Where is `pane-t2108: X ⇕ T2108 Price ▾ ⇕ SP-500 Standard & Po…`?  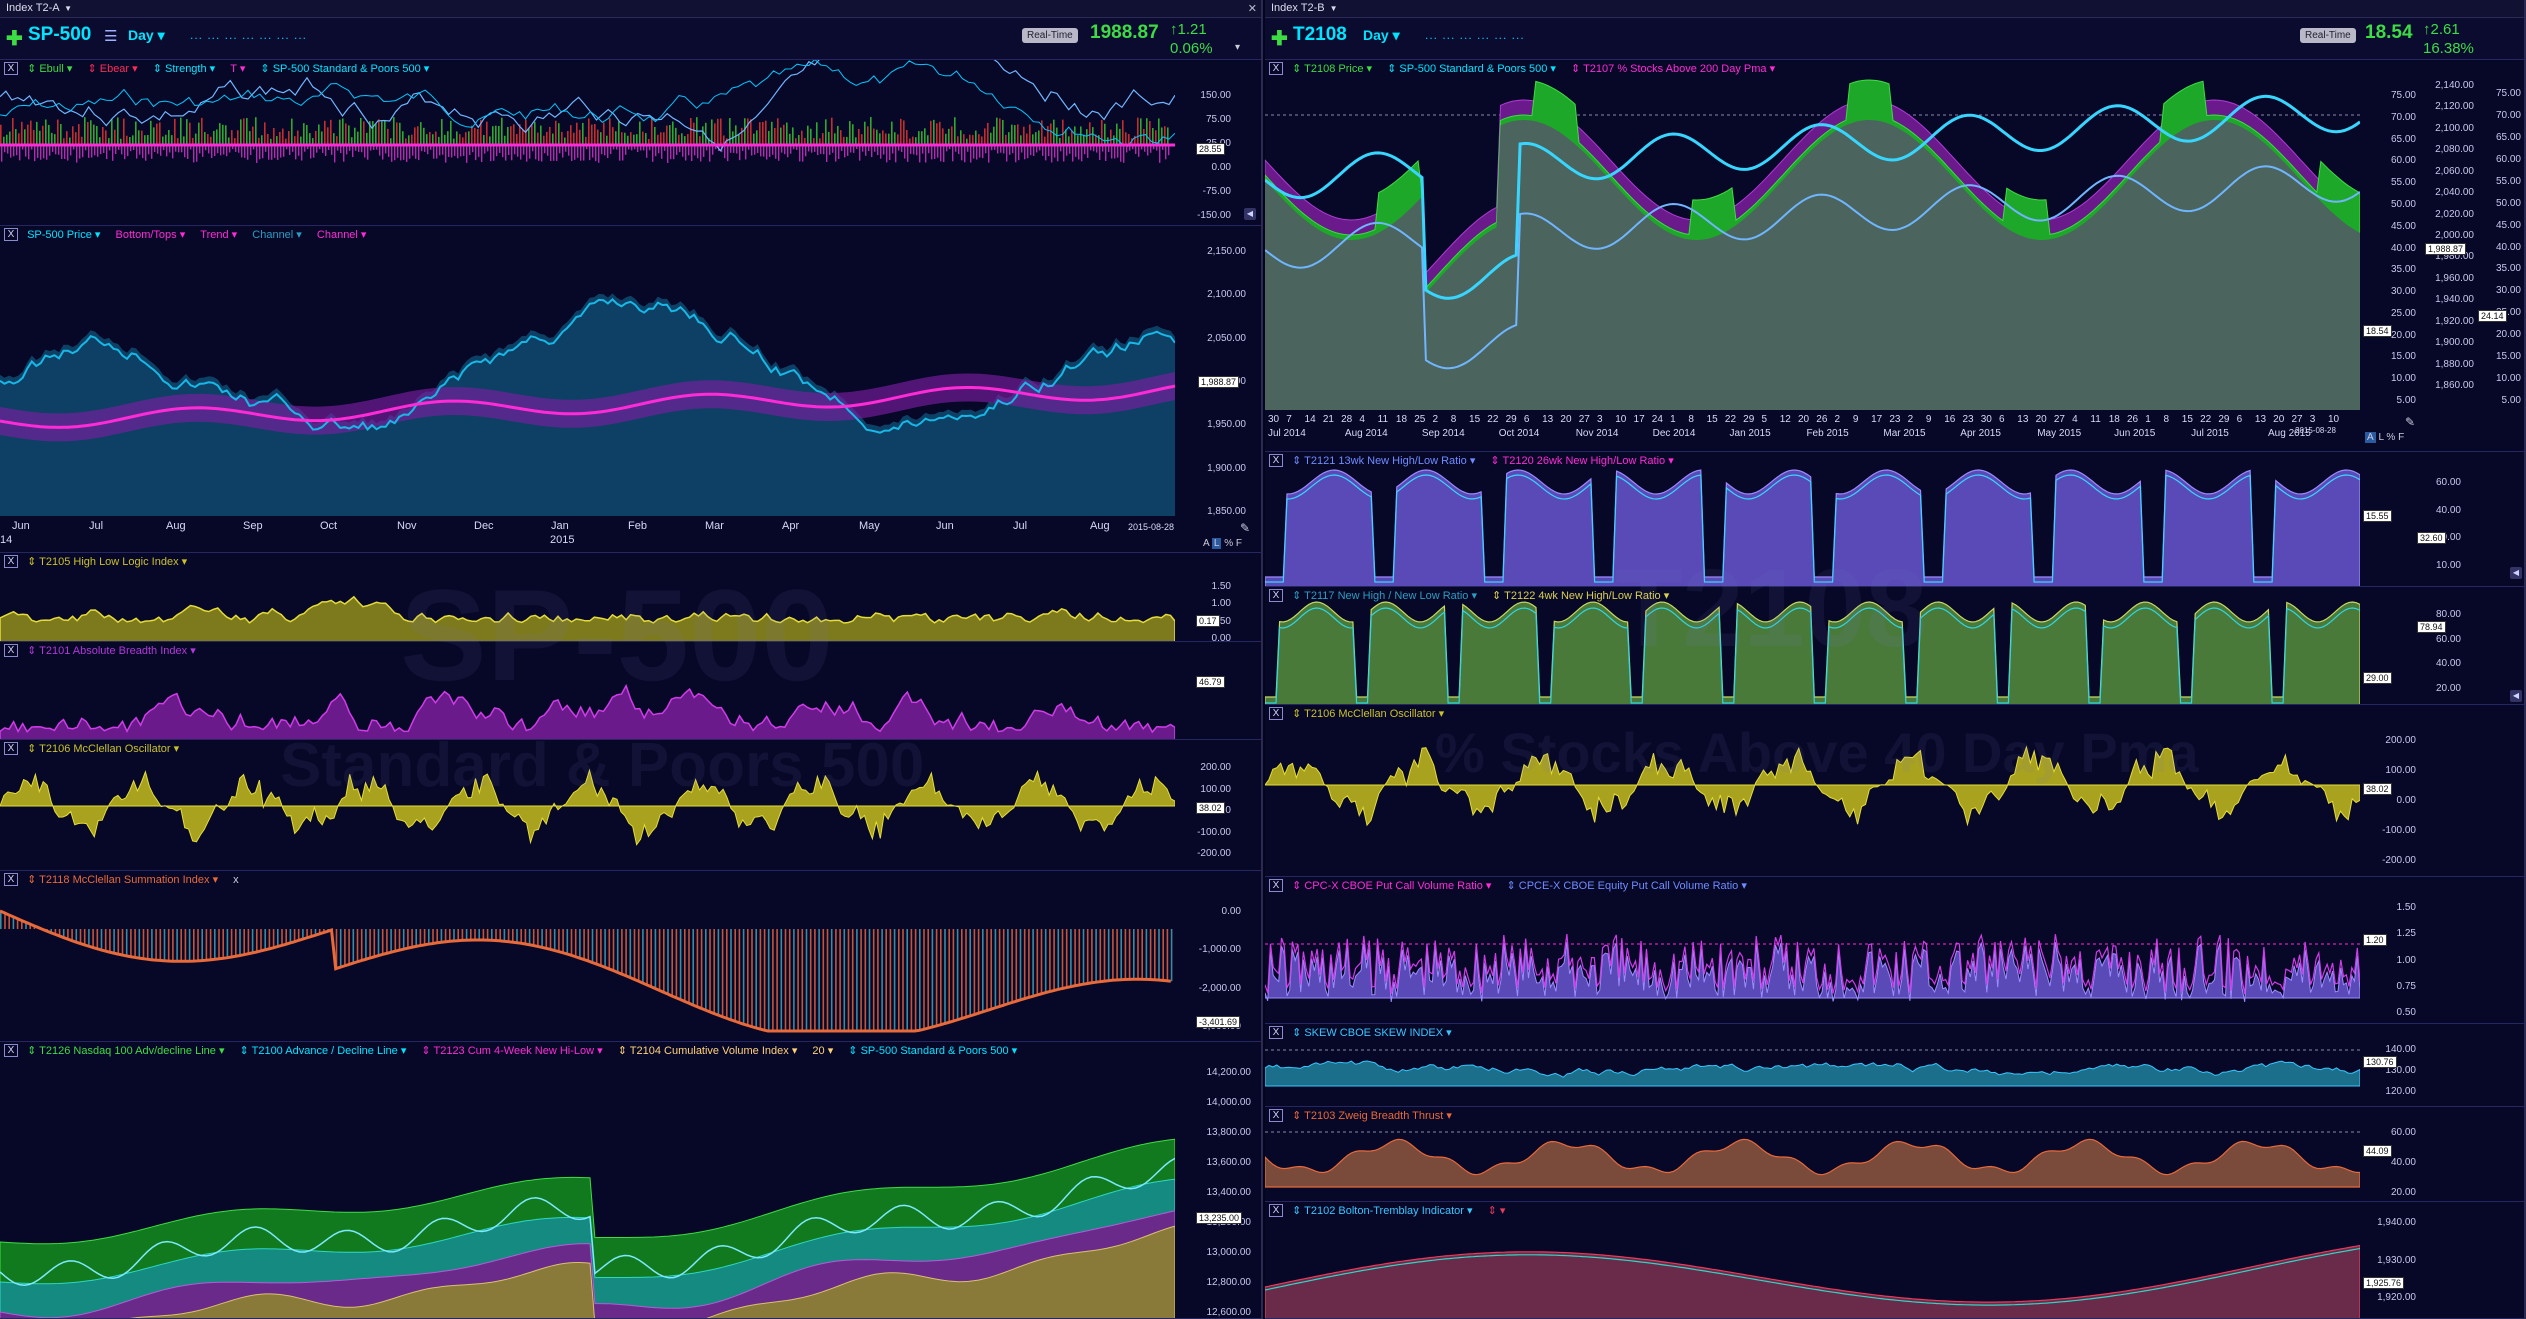
pane-t2108: X ⇕ T2108 Price ▾ ⇕ SP-500 Standard & Po… is located at coordinates (1894, 256).